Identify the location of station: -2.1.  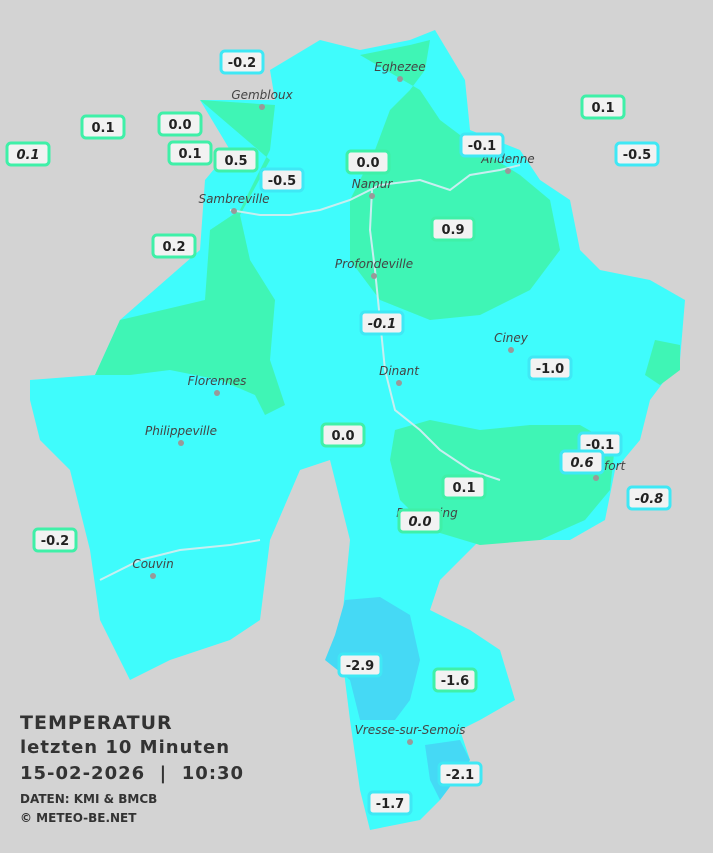
(460, 774).